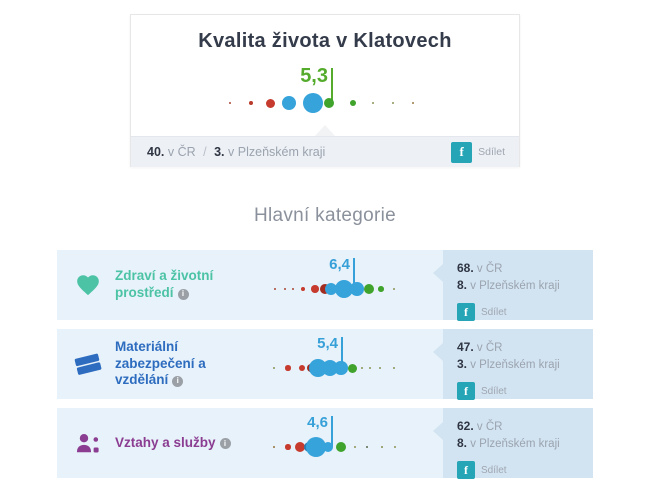  What do you see at coordinates (521, 426) in the screenshot?
I see `rank-cr: 62. v ČR` at bounding box center [521, 426].